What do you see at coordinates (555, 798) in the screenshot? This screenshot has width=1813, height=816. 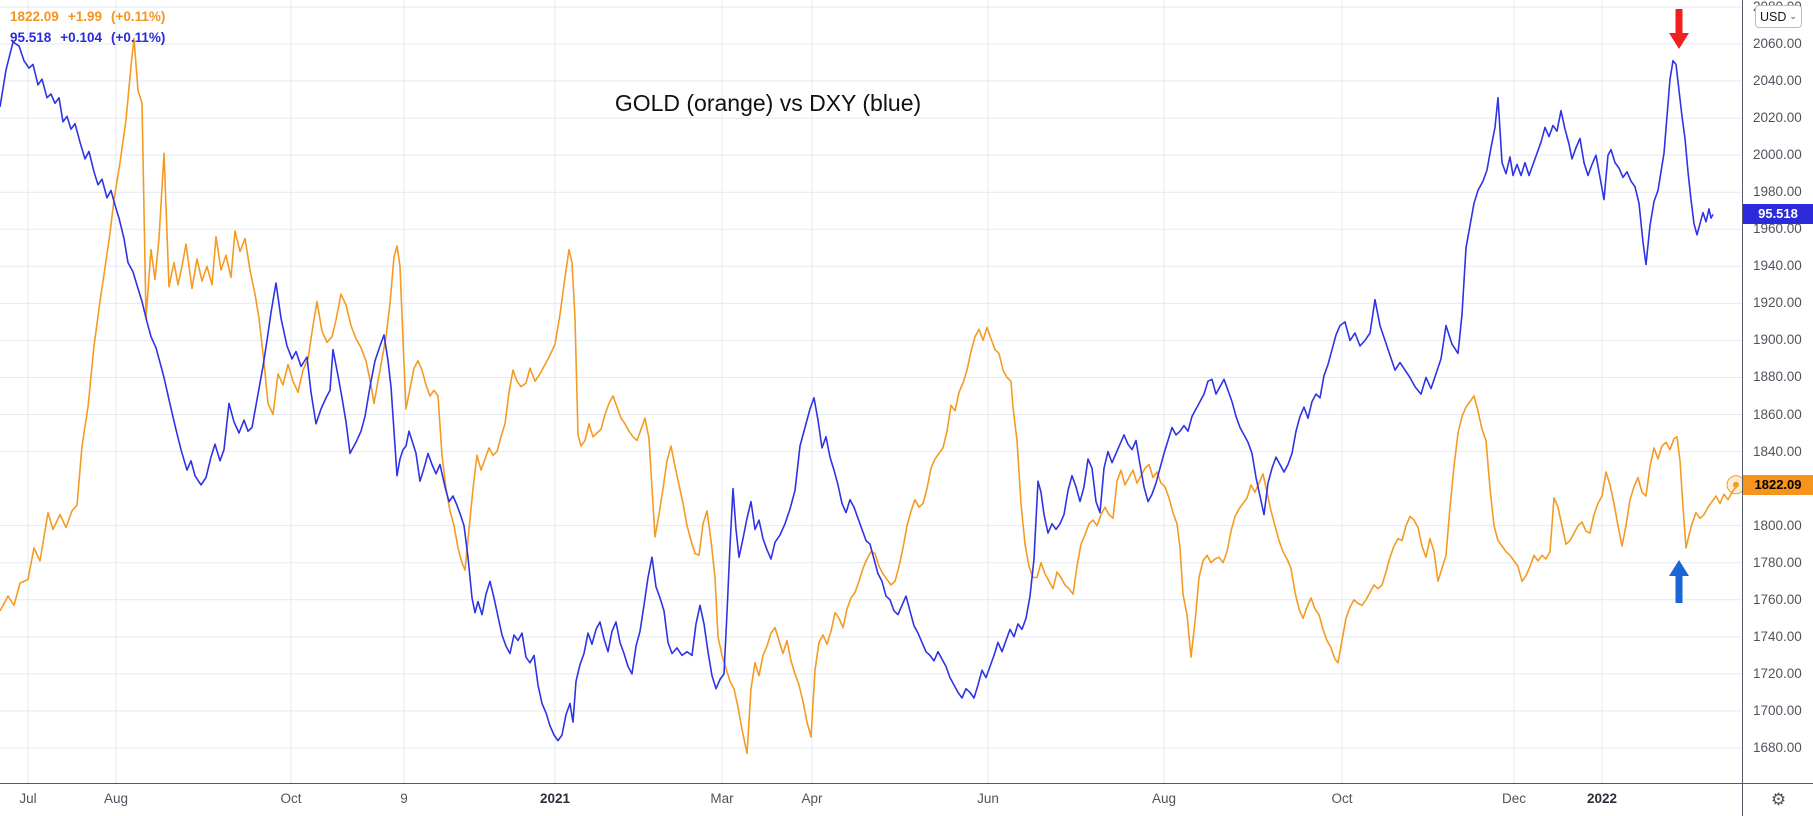 I see `time-tick-label-2021: 2021` at bounding box center [555, 798].